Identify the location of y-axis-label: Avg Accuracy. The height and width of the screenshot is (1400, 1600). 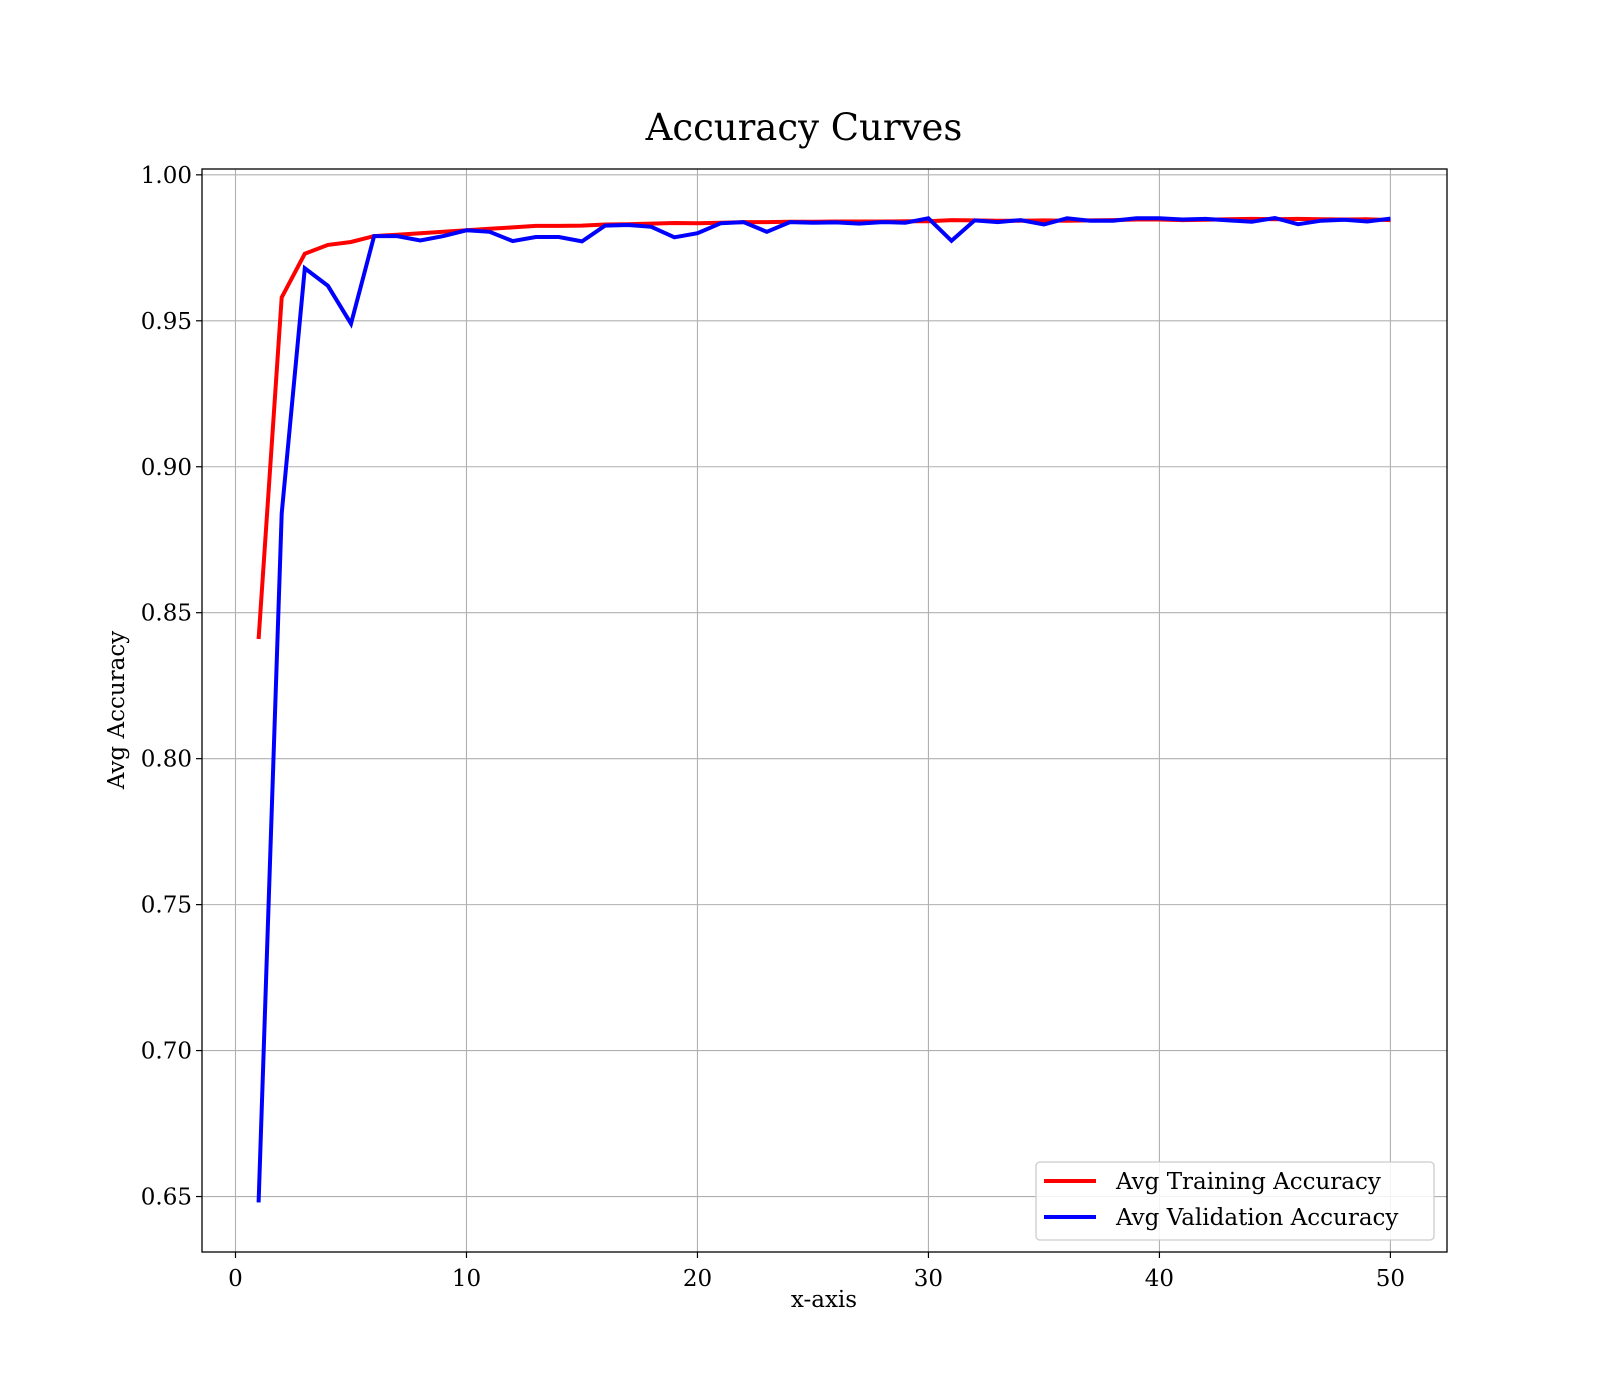
(117, 710).